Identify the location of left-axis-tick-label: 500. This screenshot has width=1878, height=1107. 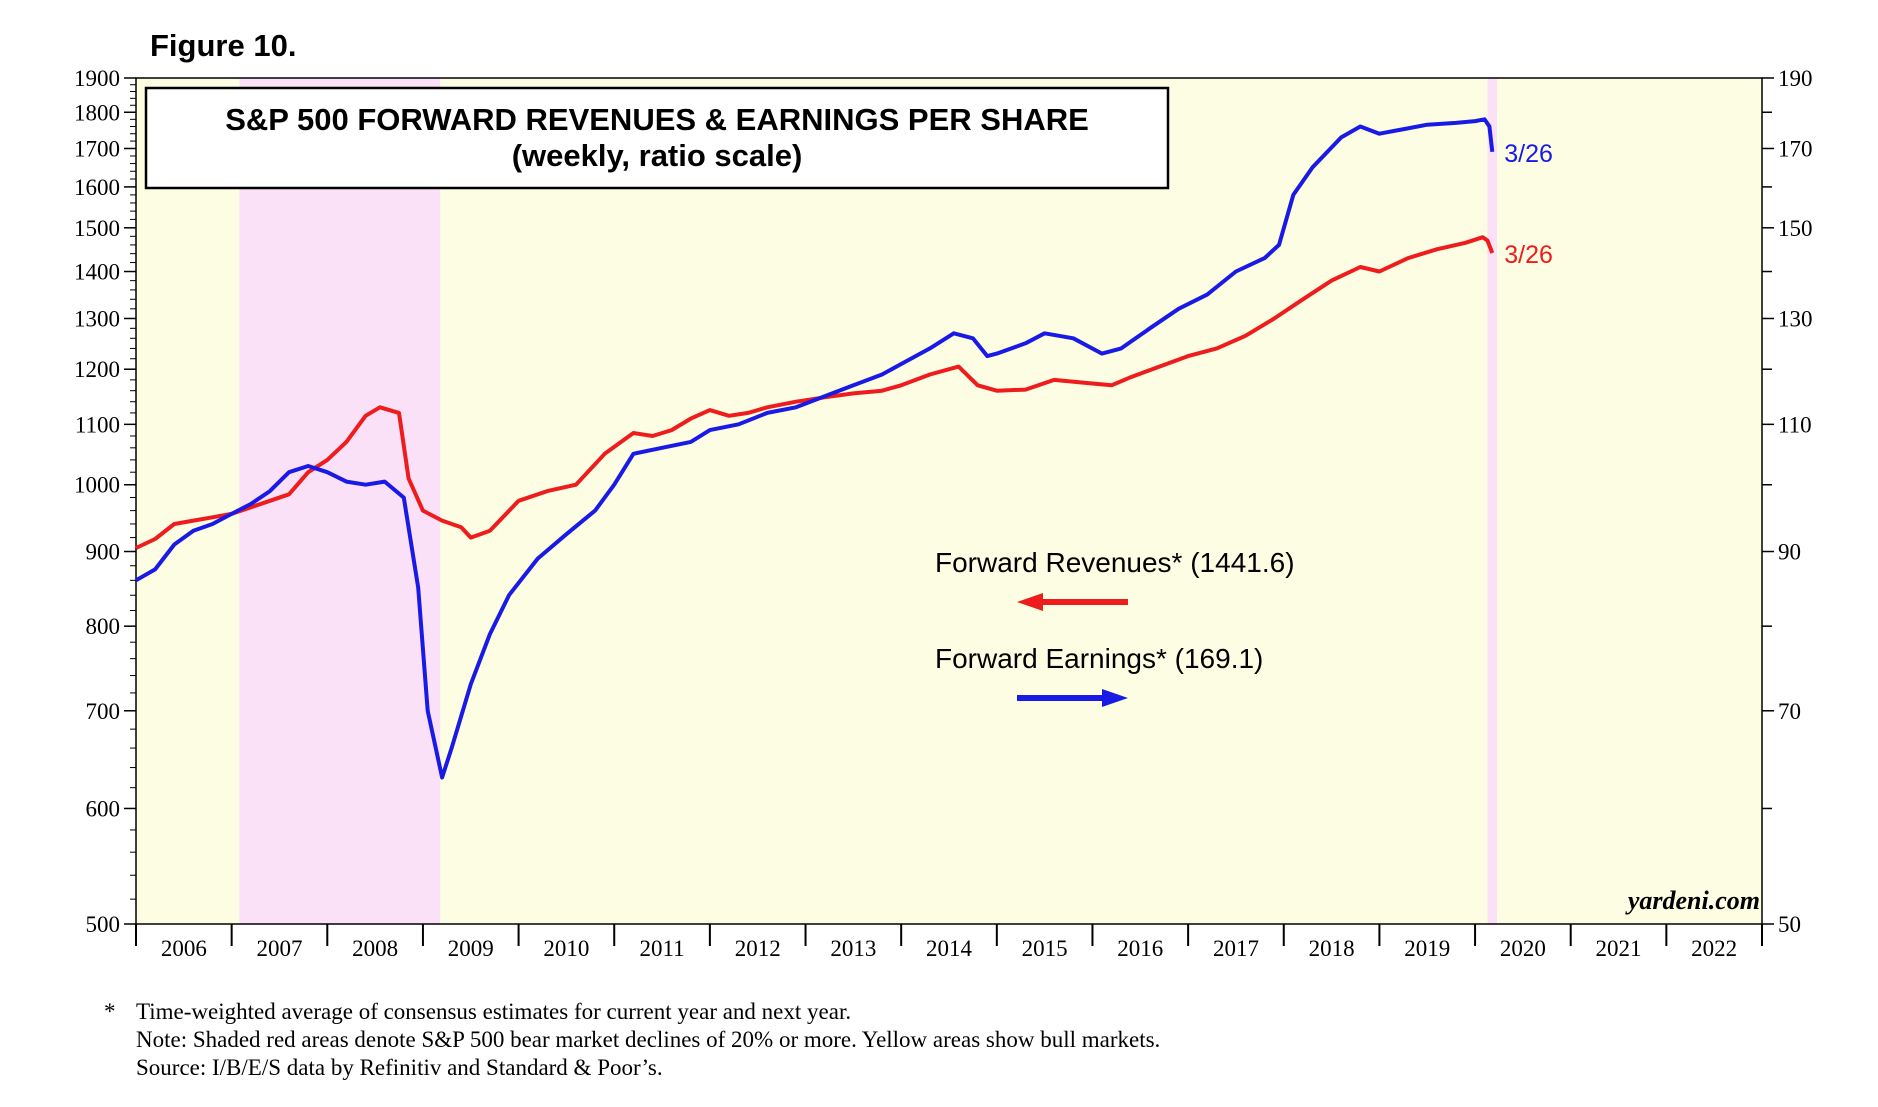
(103, 924).